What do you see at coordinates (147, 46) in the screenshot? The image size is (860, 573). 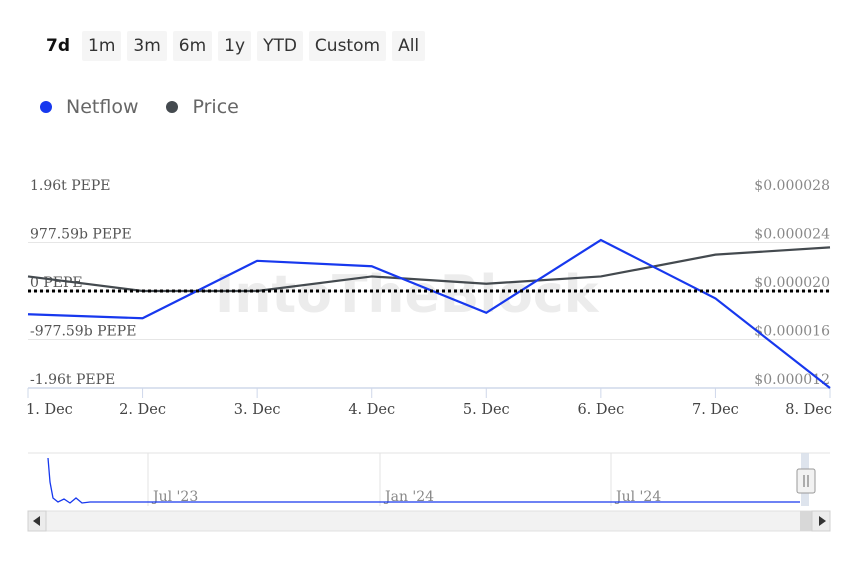 I see `range-button-3m: 3m` at bounding box center [147, 46].